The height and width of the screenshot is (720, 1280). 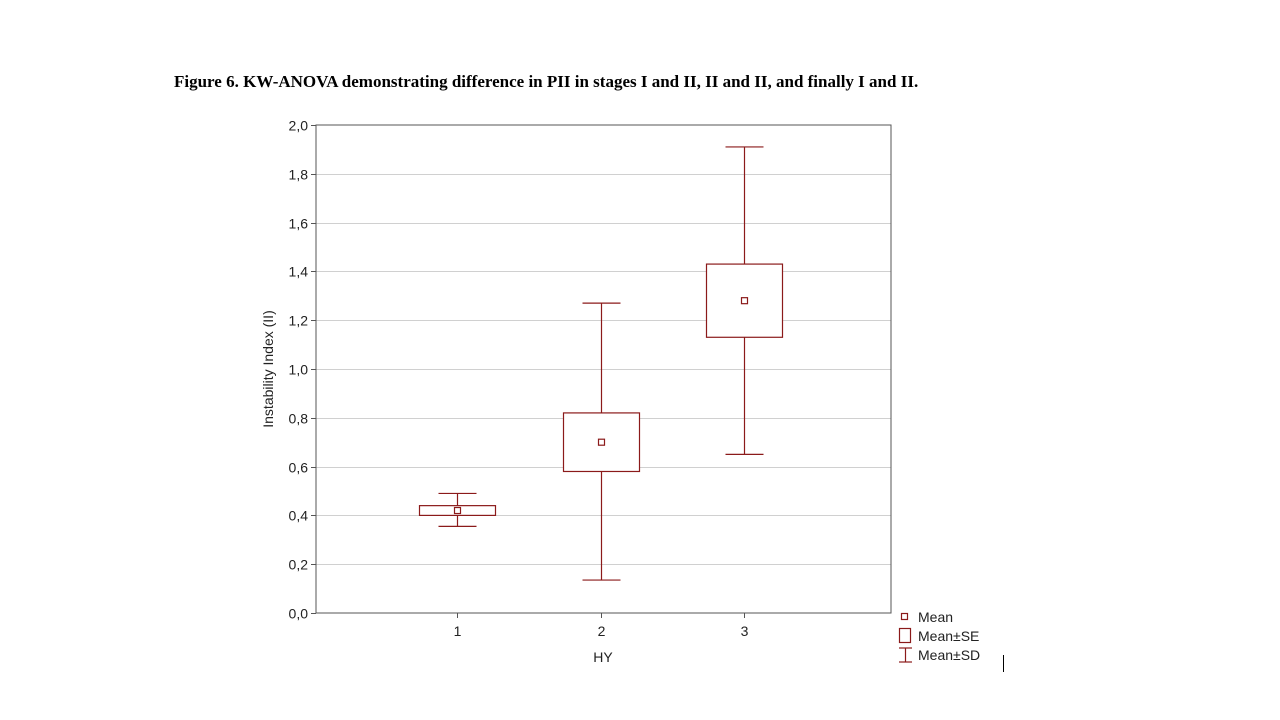 I want to click on x-tick-label: 2, so click(x=602, y=631).